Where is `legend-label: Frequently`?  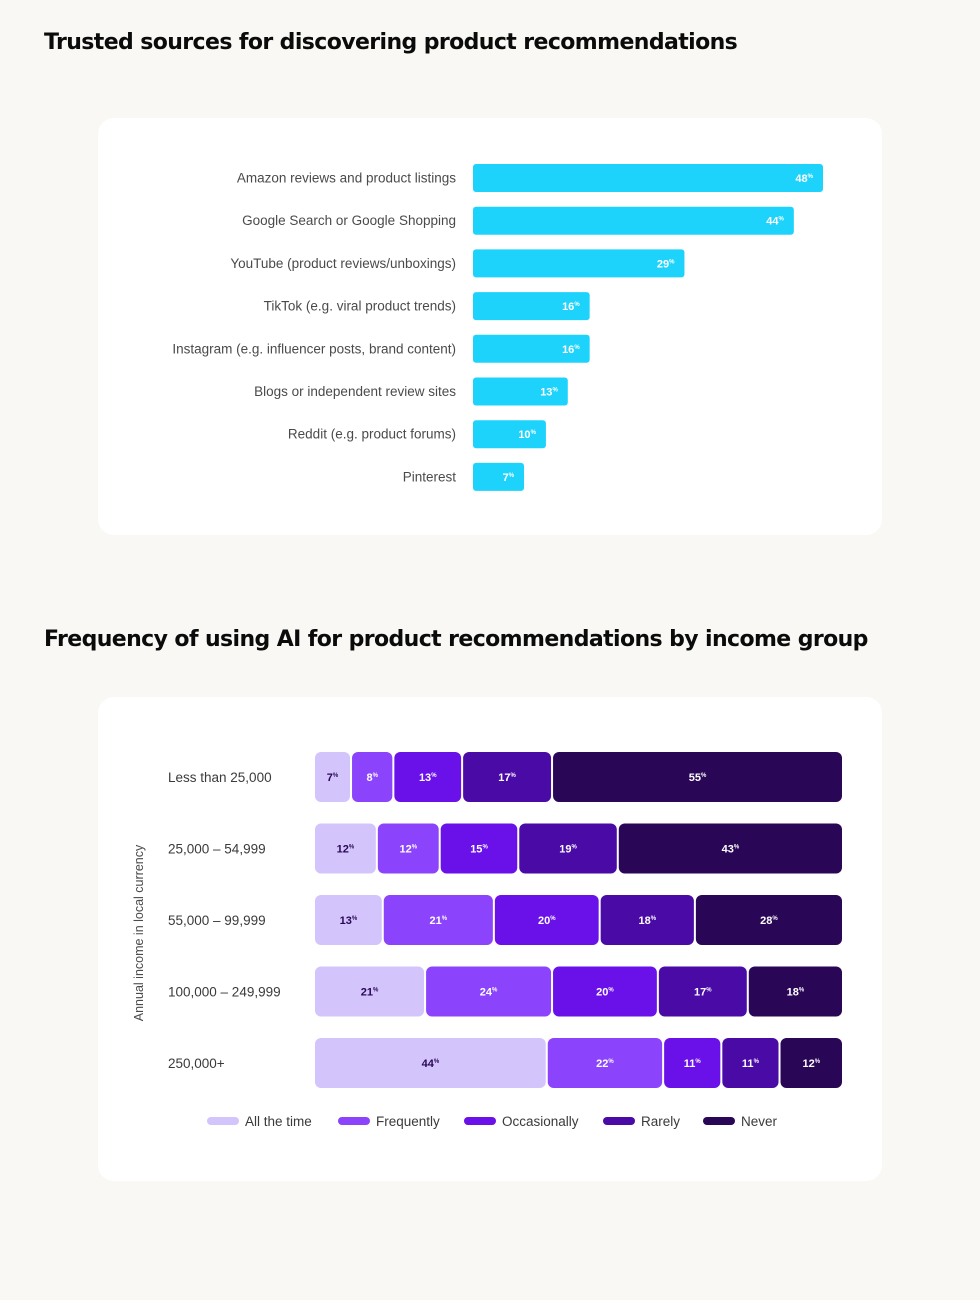
legend-label: Frequently is located at coordinates (408, 1121).